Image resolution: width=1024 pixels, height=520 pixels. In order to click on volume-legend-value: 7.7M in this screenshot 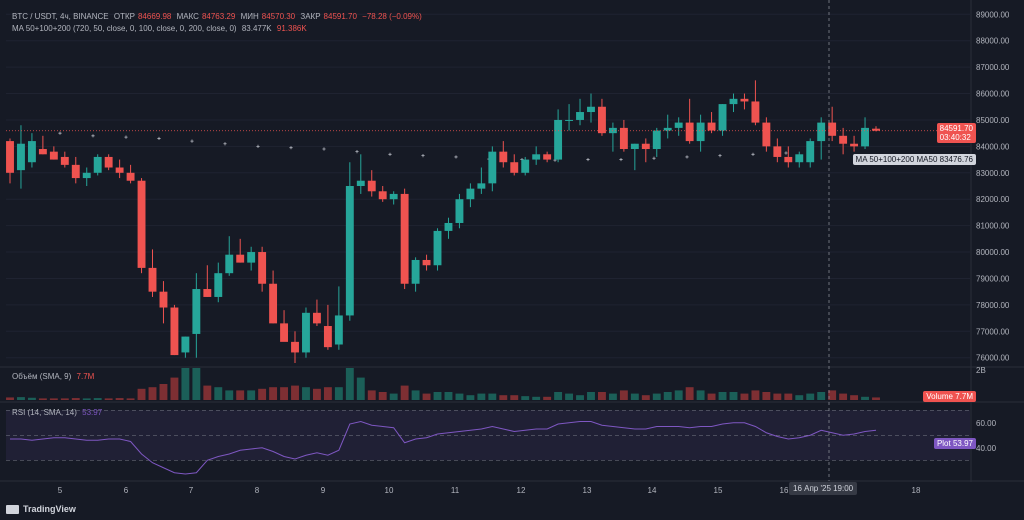, I will do `click(85, 376)`.